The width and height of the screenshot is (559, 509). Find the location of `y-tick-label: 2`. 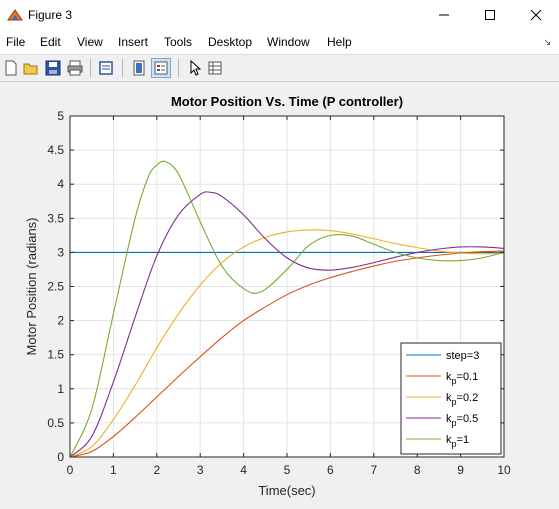

y-tick-label: 2 is located at coordinates (60, 321).